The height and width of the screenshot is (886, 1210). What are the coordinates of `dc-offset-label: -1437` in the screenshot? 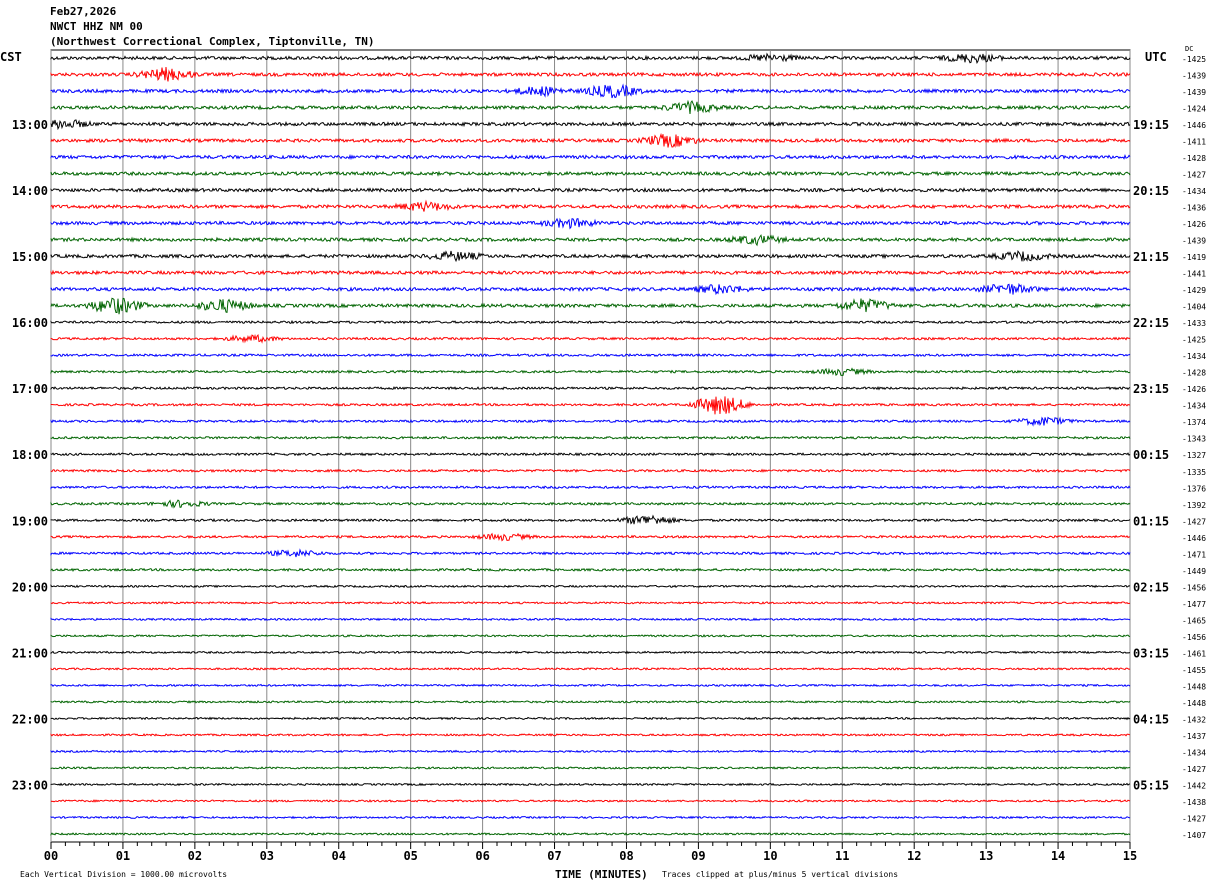 It's located at (1194, 736).